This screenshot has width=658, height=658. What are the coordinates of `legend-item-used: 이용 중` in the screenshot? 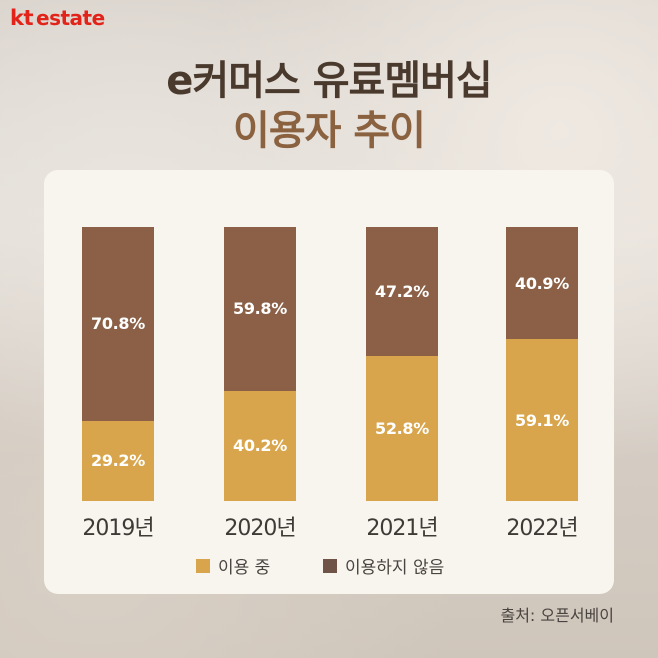 It's located at (233, 565).